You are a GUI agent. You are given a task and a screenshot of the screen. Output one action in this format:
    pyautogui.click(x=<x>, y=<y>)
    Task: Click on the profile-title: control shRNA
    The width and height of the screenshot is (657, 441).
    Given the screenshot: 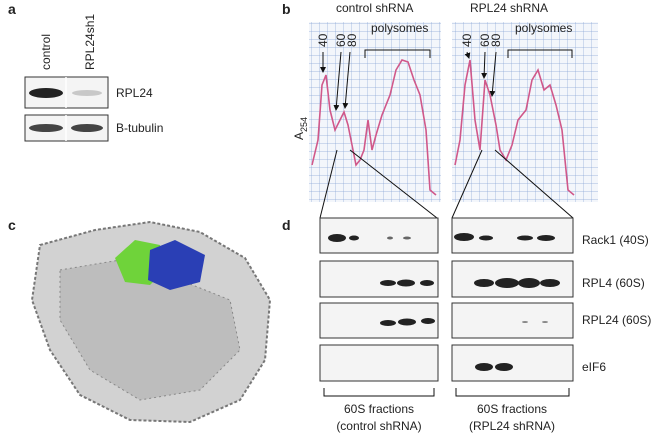 What is the action you would take?
    pyautogui.click(x=374, y=8)
    